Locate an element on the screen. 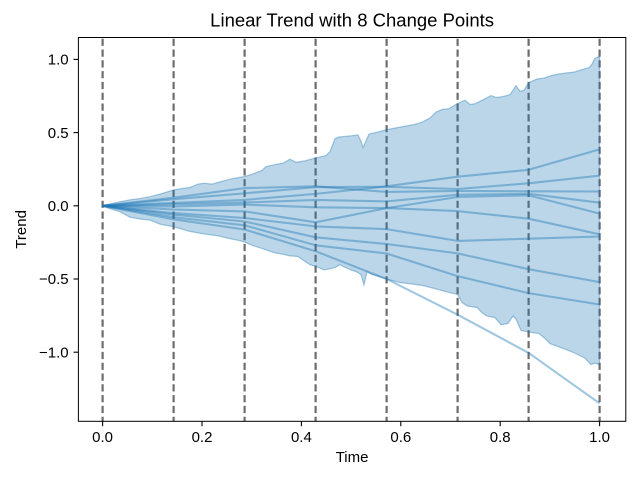 The width and height of the screenshot is (640, 480). svg-text: −0.5 is located at coordinates (54, 279).